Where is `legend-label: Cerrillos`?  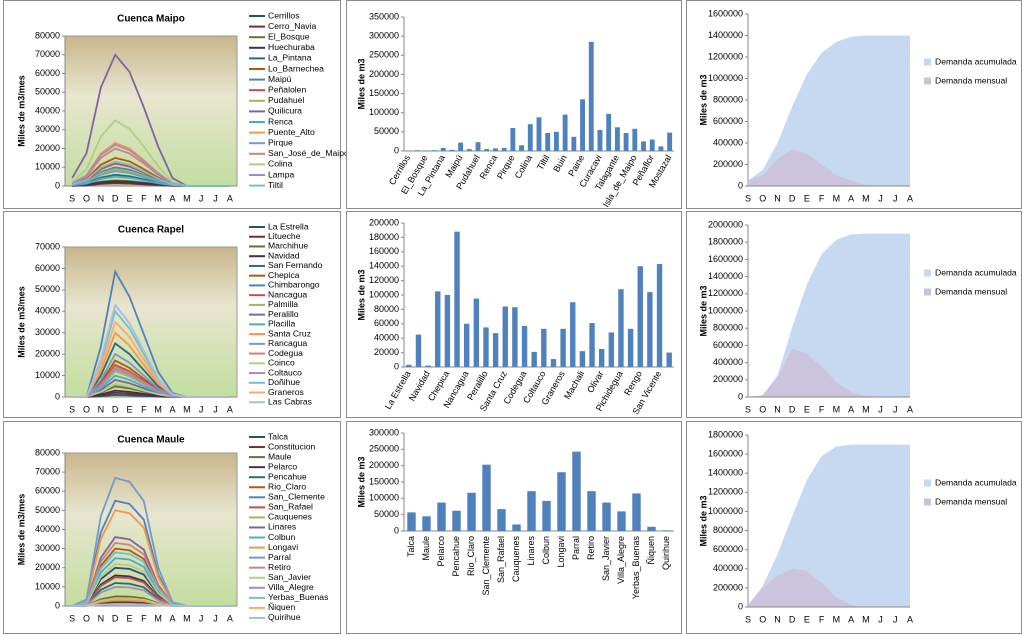
legend-label: Cerrillos is located at coordinates (284, 15).